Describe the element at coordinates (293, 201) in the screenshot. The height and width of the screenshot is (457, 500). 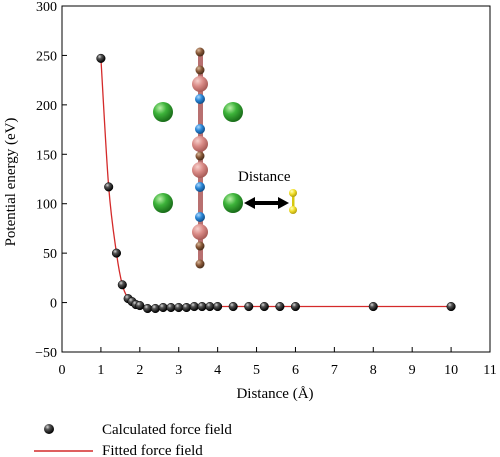
I see `yellow-molecule-bond` at that location.